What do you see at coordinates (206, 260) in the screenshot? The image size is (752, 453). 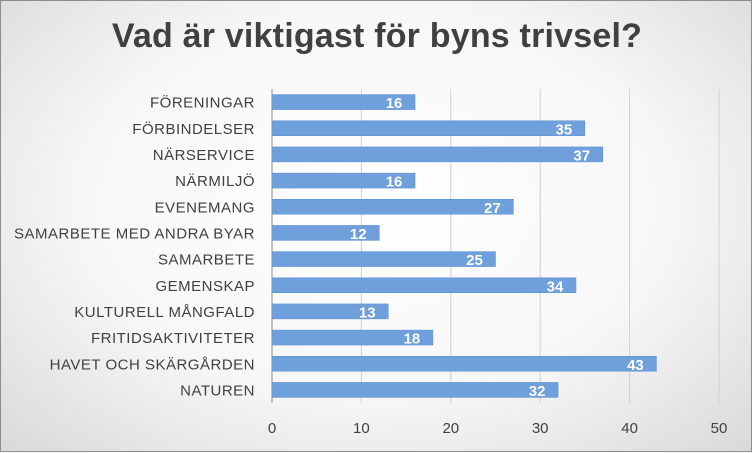 I see `category-label: SAMARBETE` at bounding box center [206, 260].